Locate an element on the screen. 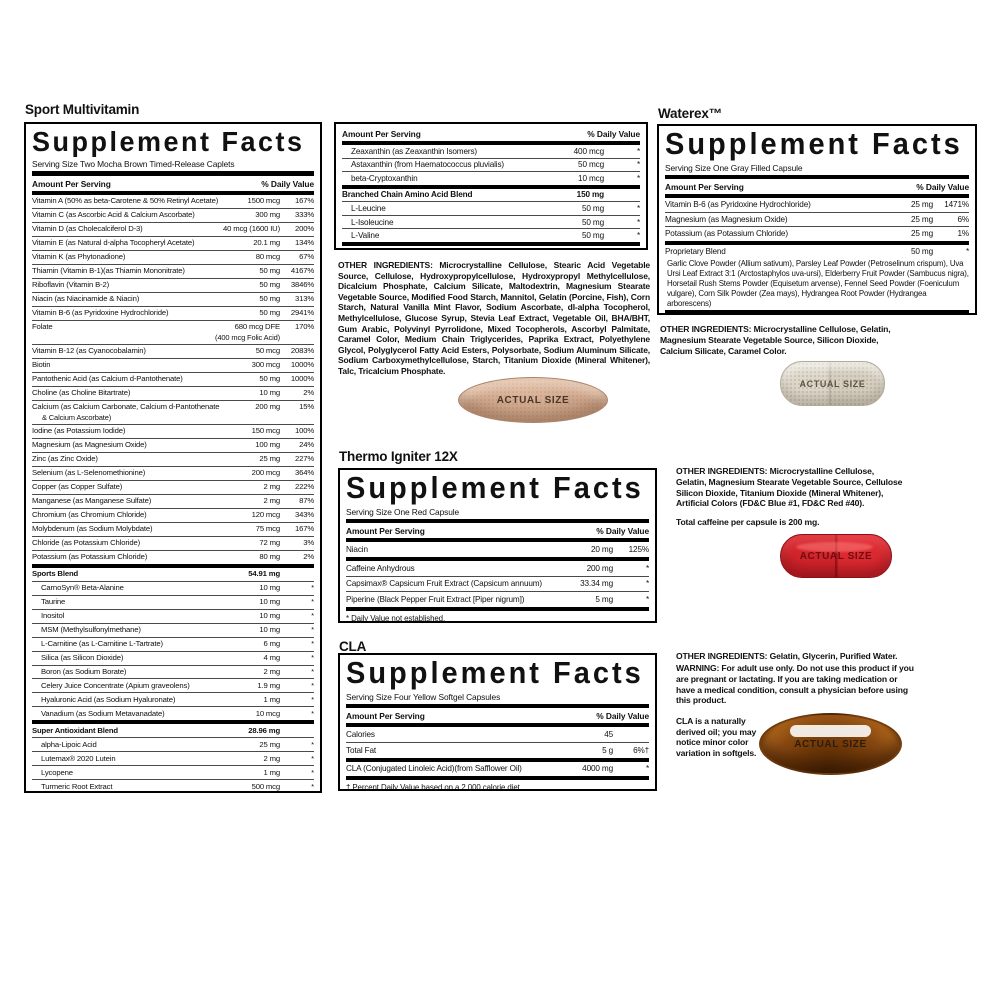 The height and width of the screenshot is (1000, 1000). ingredient-amount: 1500 mcg is located at coordinates (263, 201).